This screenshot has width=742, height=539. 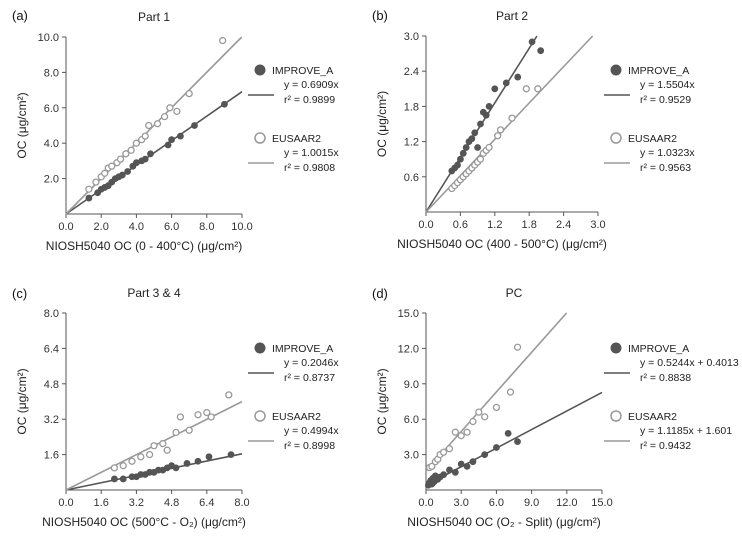 What do you see at coordinates (689, 363) in the screenshot?
I see `legend-equation: y = 0.5244x + 0.4013` at bounding box center [689, 363].